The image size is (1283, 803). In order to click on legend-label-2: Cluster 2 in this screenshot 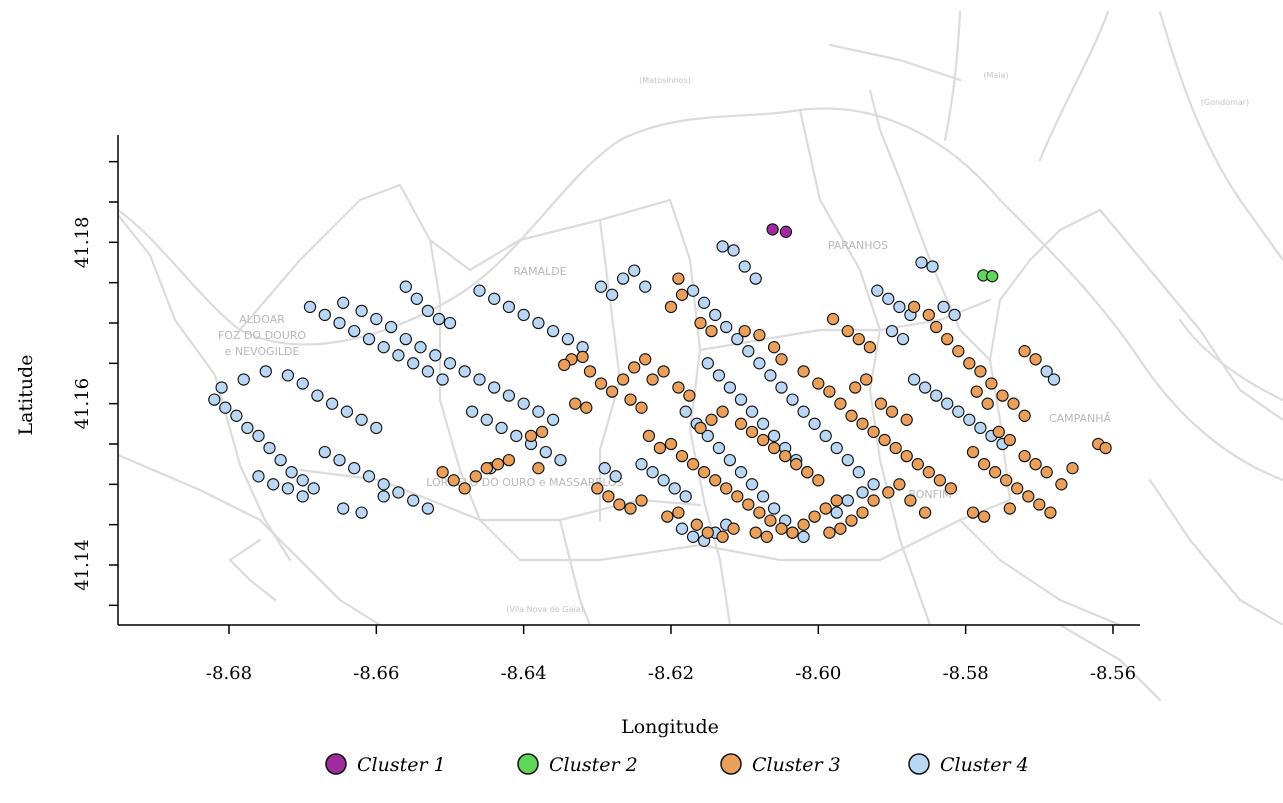, I will do `click(593, 765)`.